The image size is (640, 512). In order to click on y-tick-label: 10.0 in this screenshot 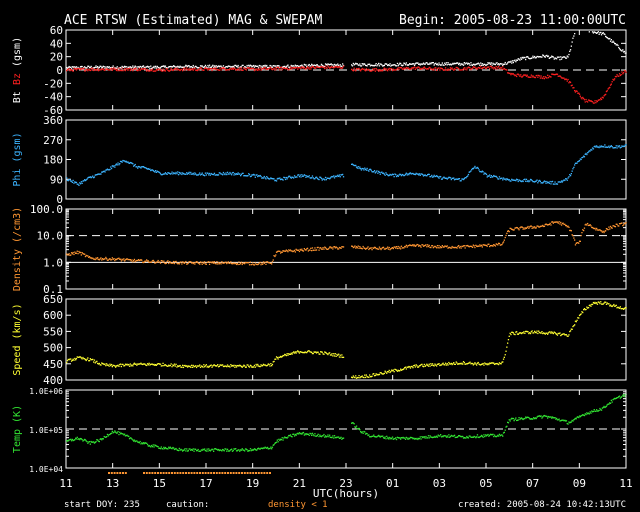, I will do `click(50, 236)`.